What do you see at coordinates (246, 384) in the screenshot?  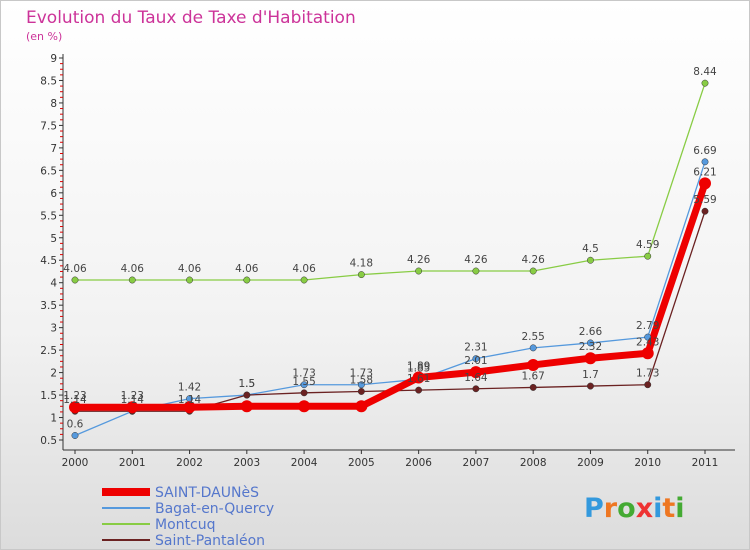 I see `data-label: 1.5` at bounding box center [246, 384].